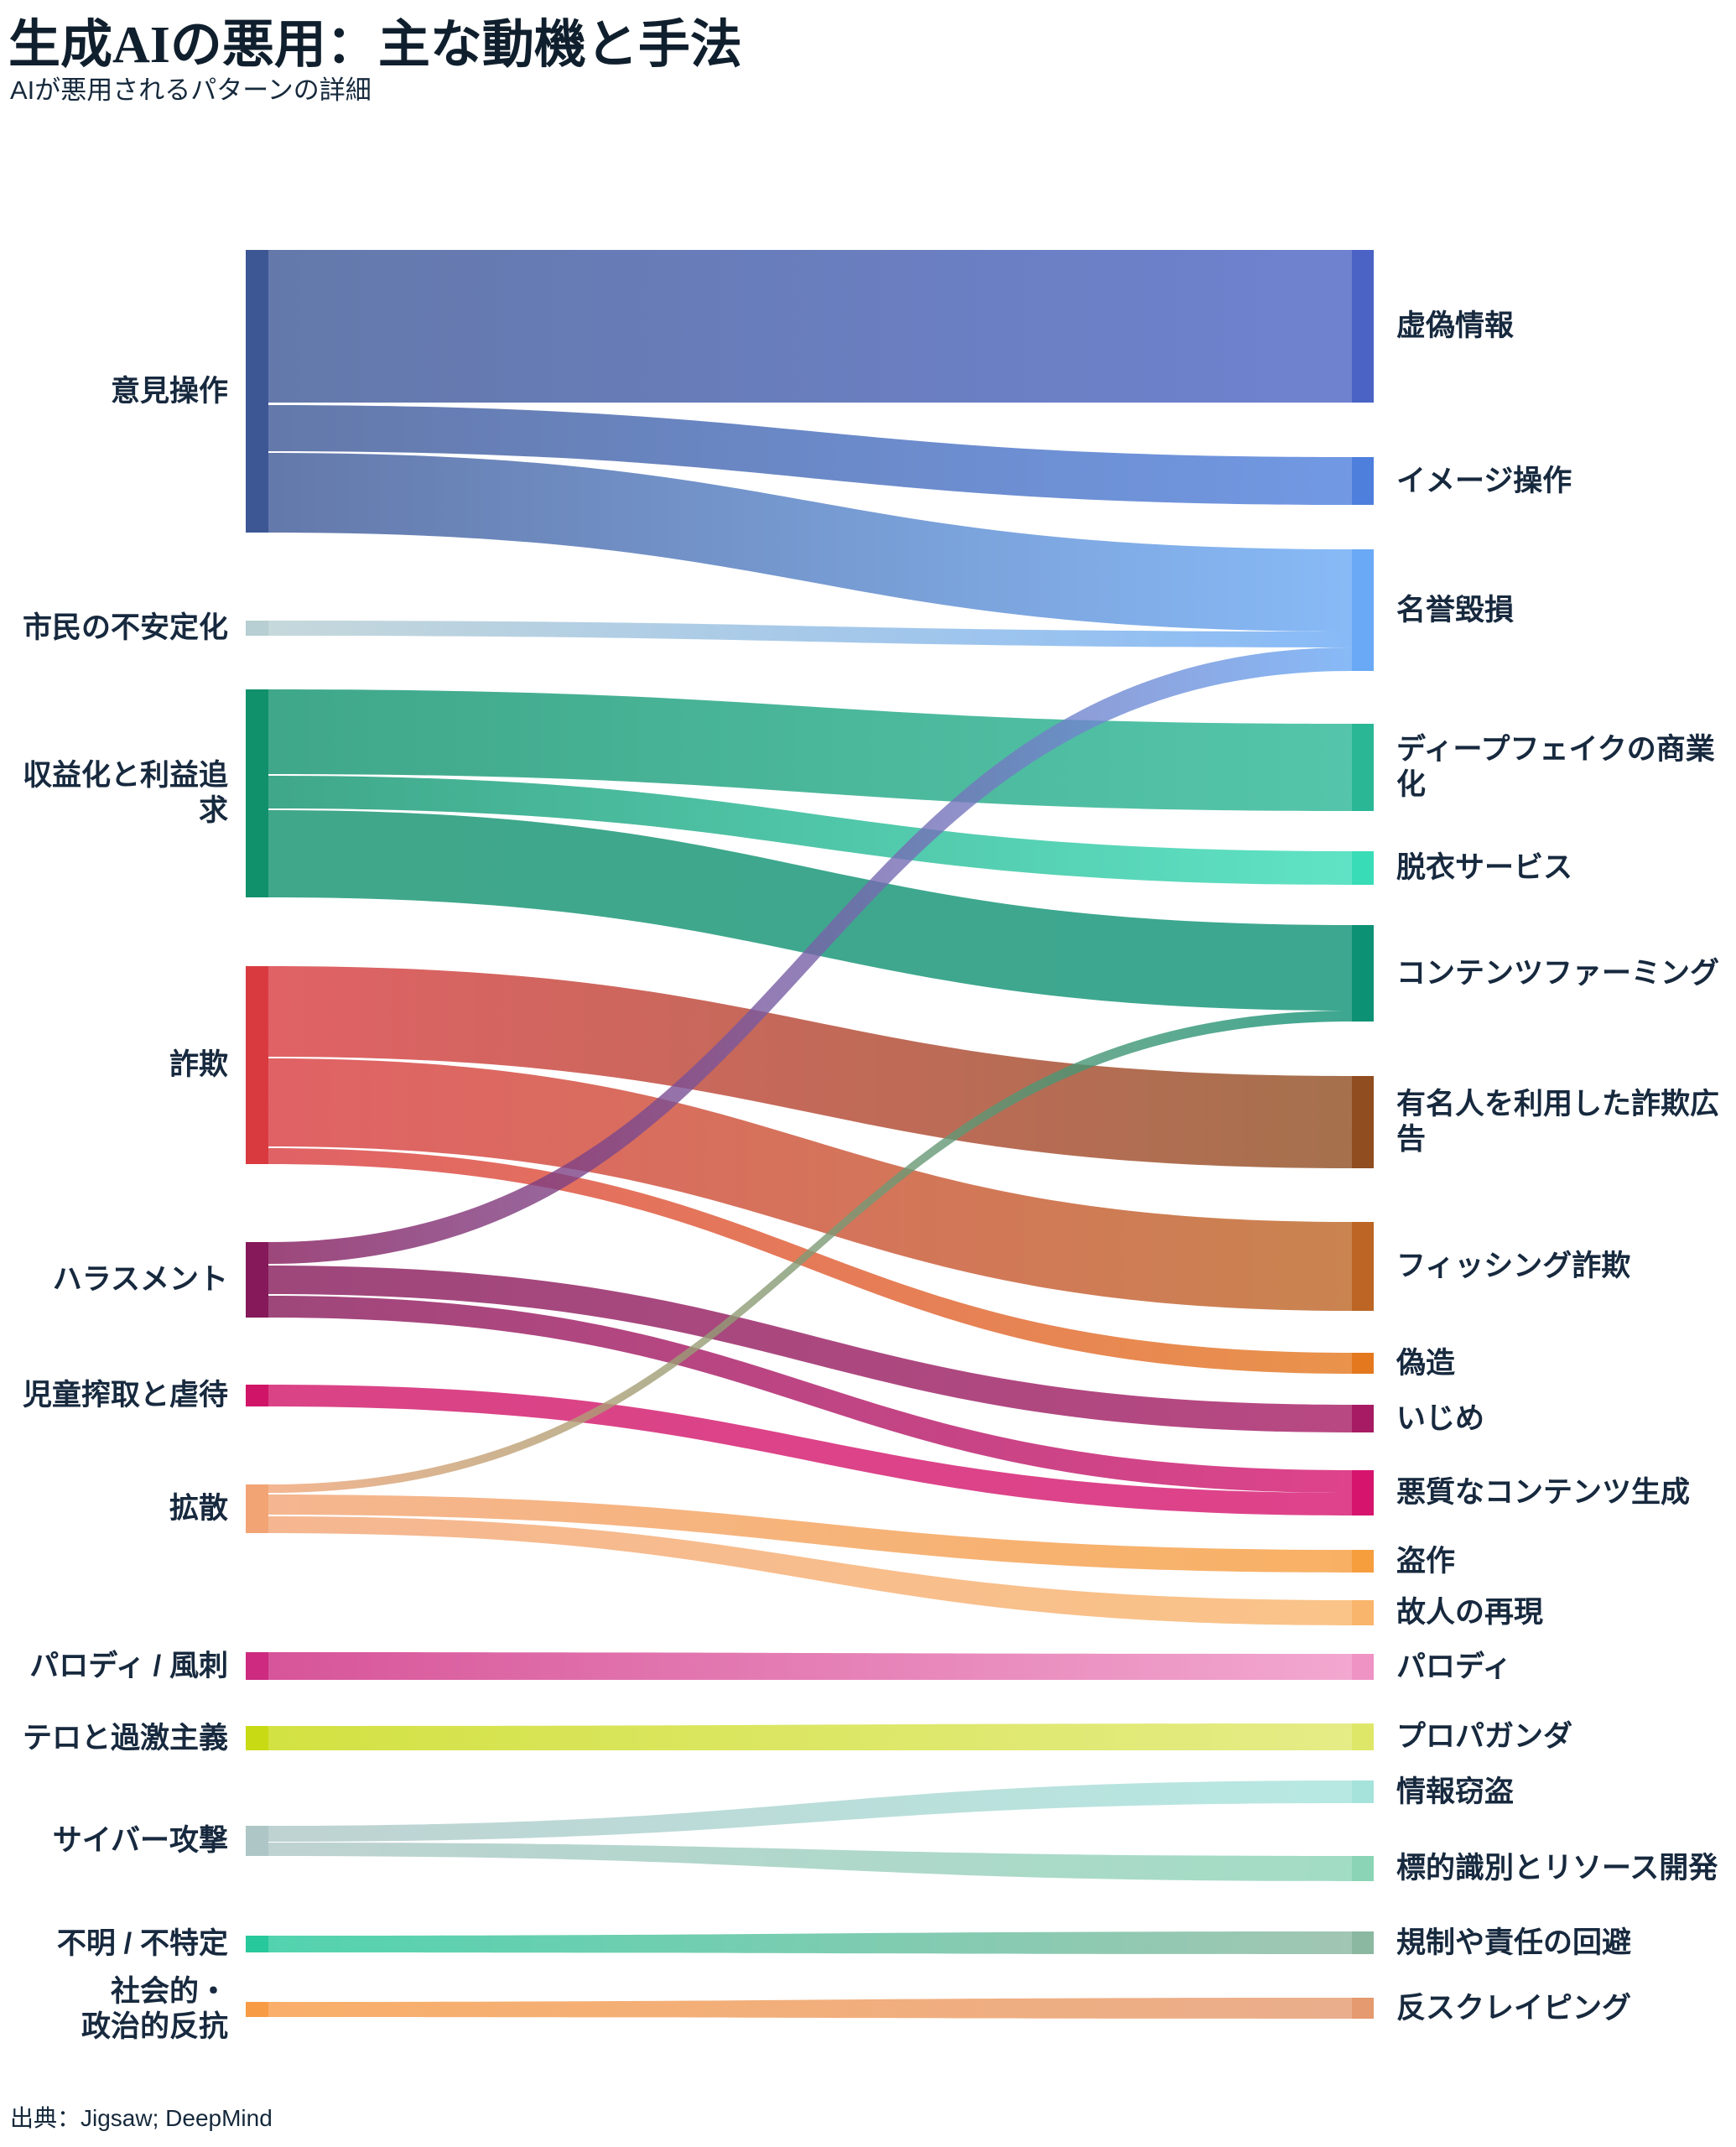  I want to click on node-bar-opinion-manipulation, so click(257, 391).